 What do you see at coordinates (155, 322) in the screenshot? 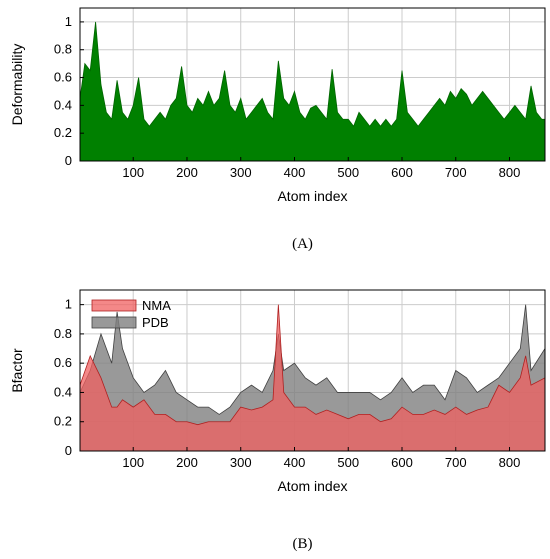
I see `legend-label-pdb: PDB` at bounding box center [155, 322].